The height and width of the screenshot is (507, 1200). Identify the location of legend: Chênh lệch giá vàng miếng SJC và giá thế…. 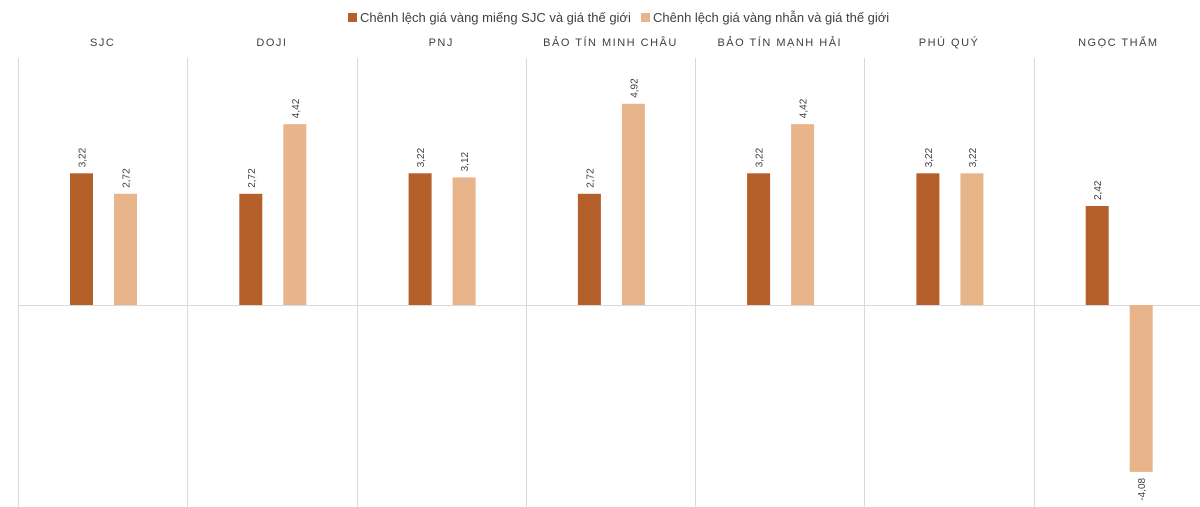
(618, 17).